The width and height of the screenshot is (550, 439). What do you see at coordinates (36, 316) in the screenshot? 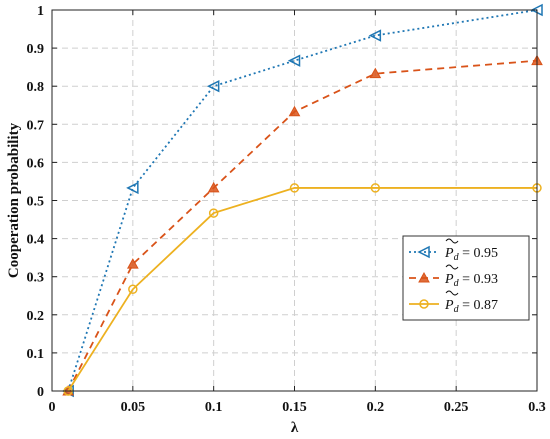
I see `y-tick-label: 0.2` at bounding box center [36, 316].